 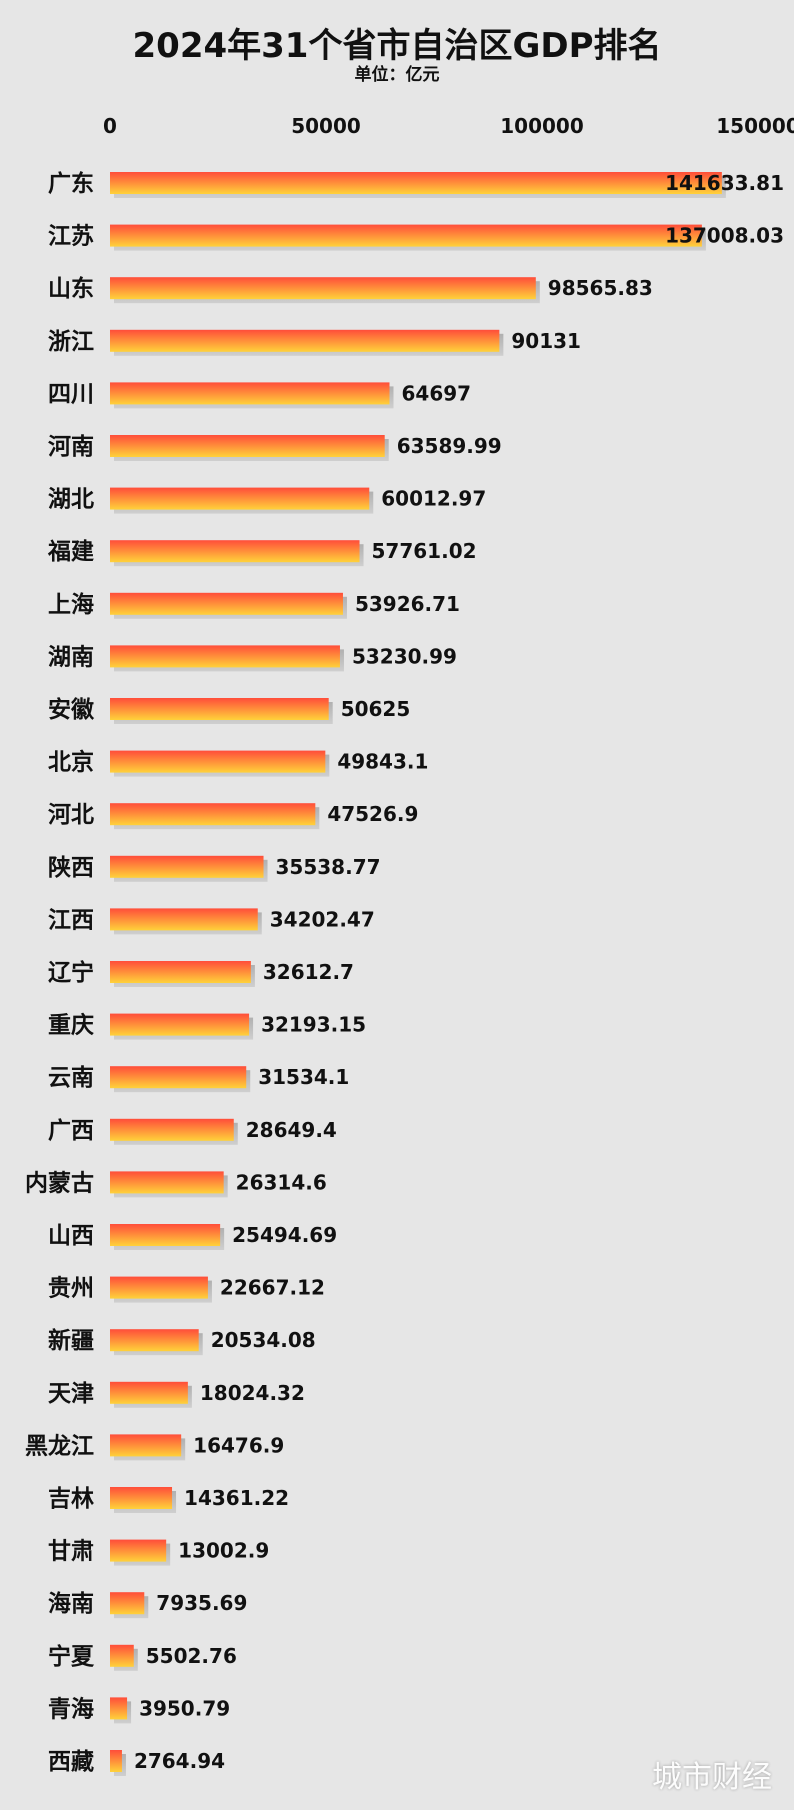 I want to click on value-label: 32612.7, so click(x=308, y=972).